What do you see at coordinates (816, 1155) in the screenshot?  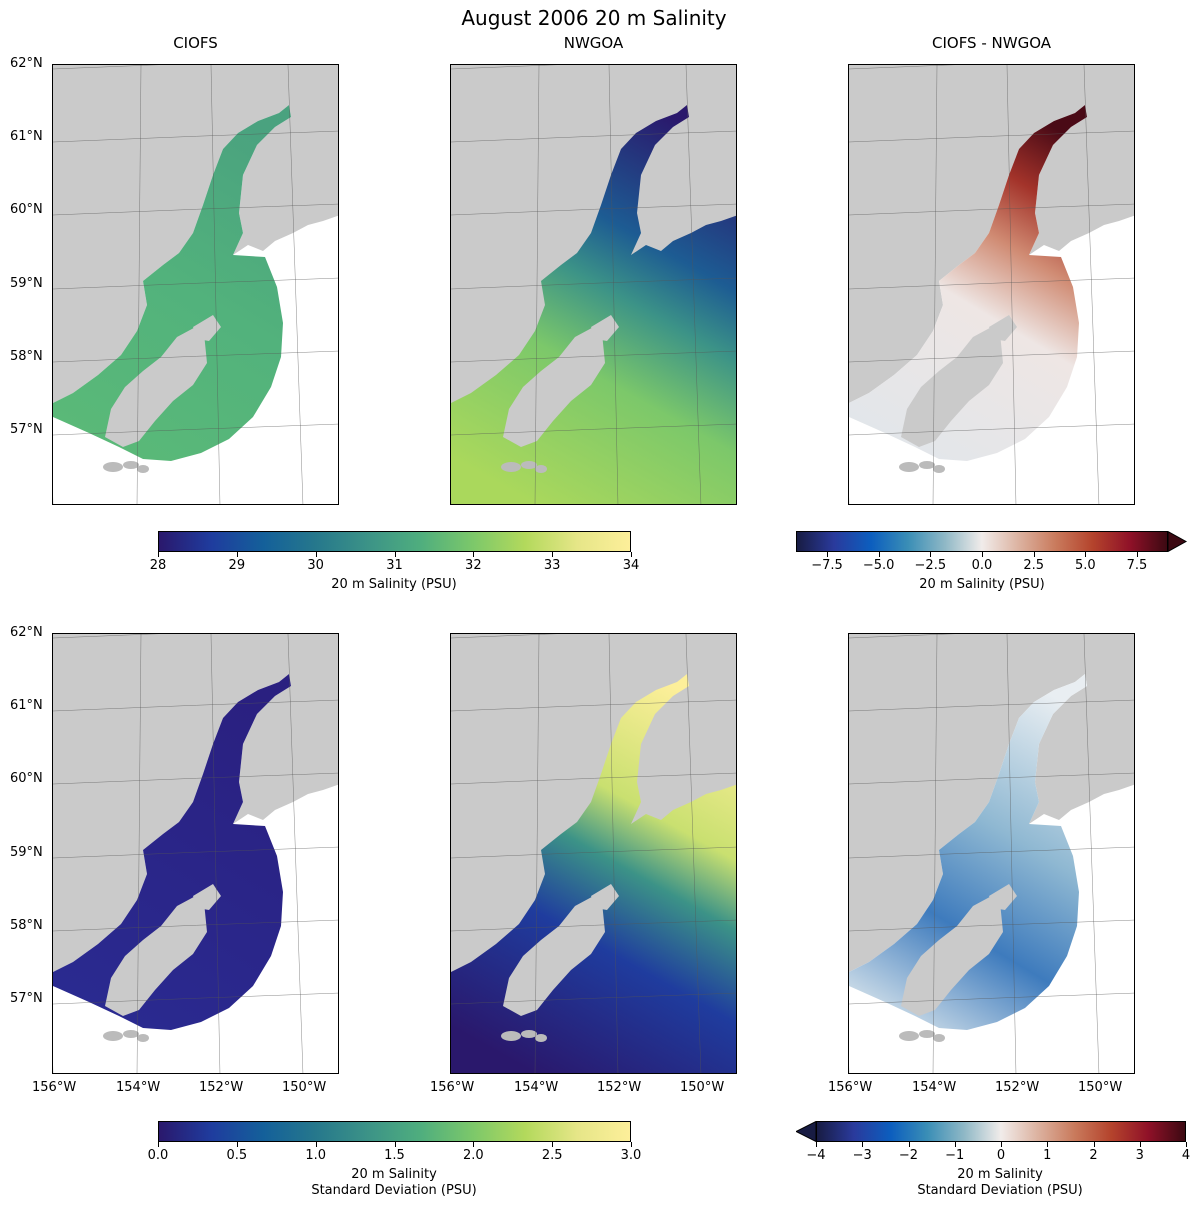 I see `colorbar-tick-label: −4` at bounding box center [816, 1155].